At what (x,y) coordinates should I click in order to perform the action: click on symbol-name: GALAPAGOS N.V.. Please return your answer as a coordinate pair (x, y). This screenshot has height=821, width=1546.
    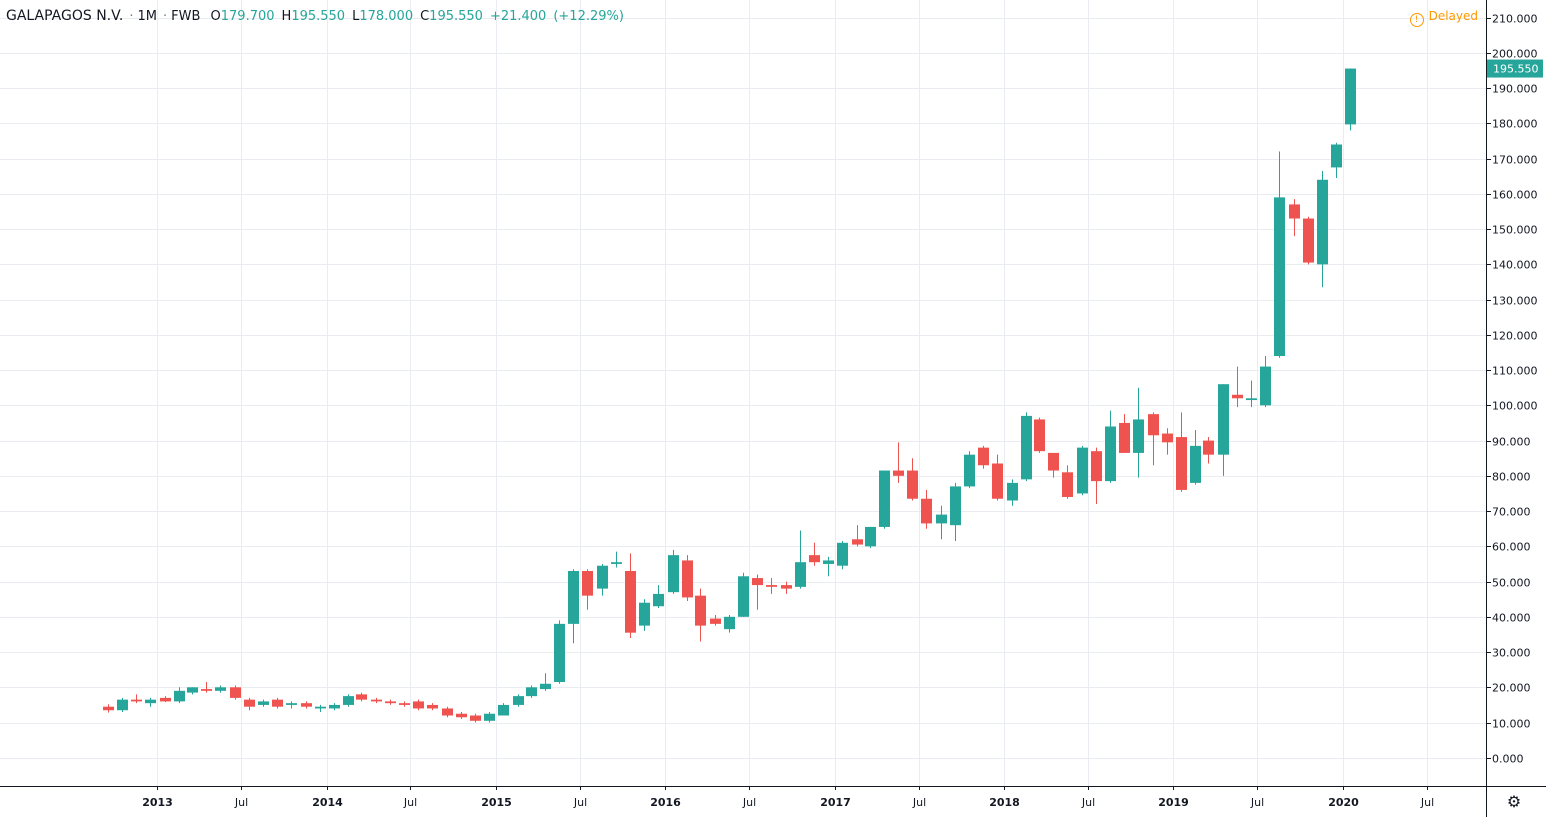
    Looking at the image, I should click on (65, 16).